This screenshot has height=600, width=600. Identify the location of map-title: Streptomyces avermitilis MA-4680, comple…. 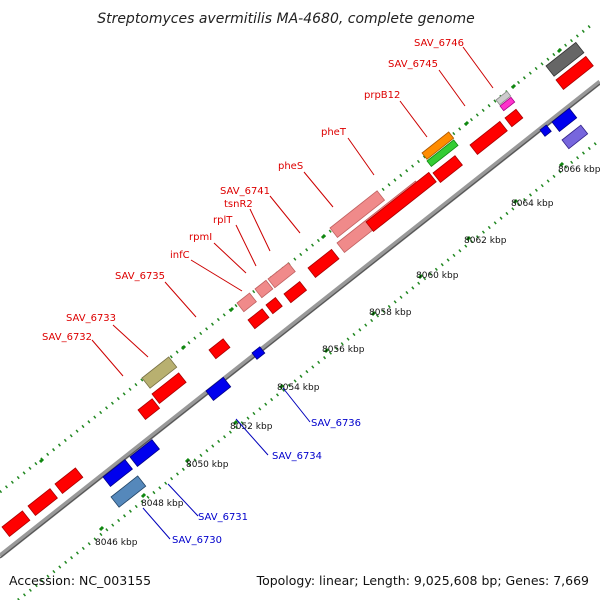
(286, 19).